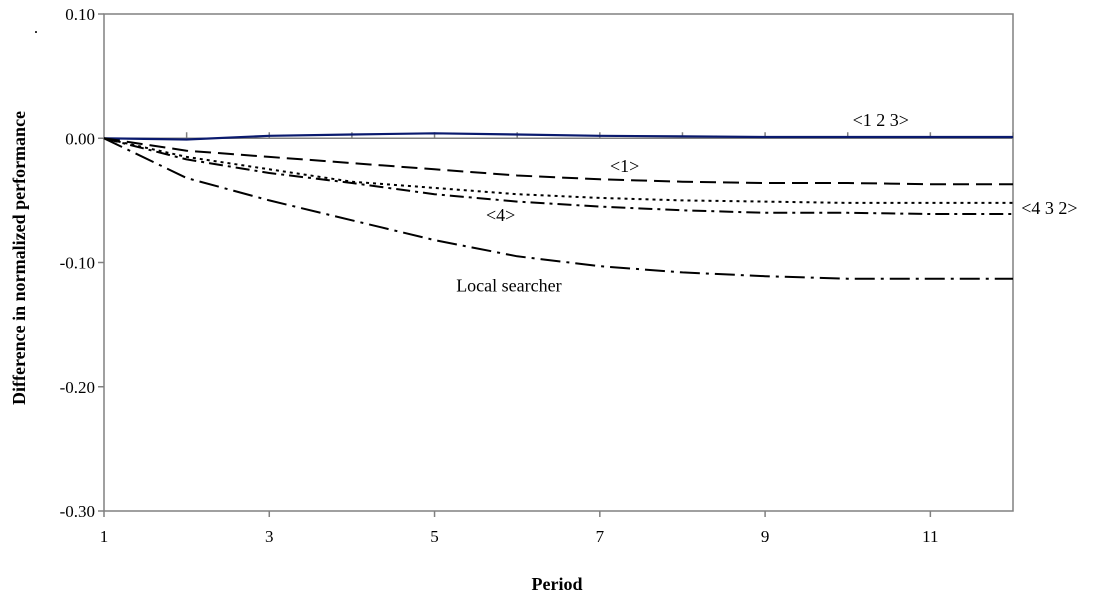 This screenshot has width=1108, height=602. Describe the element at coordinates (77, 511) in the screenshot. I see `y-tick-label: -0.30` at that location.